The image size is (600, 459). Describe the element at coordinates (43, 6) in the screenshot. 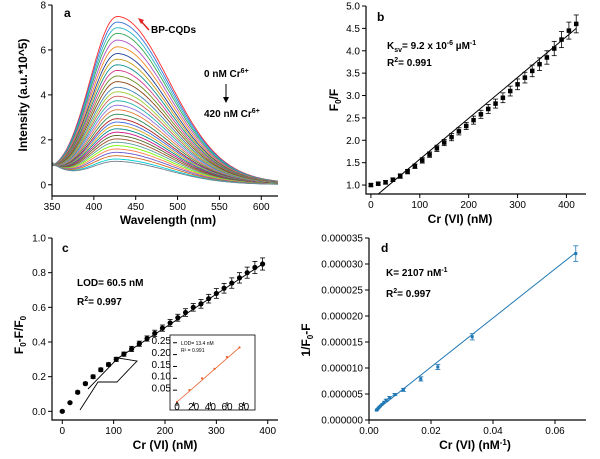

I see `panel-a-y-tick-label: 8` at that location.